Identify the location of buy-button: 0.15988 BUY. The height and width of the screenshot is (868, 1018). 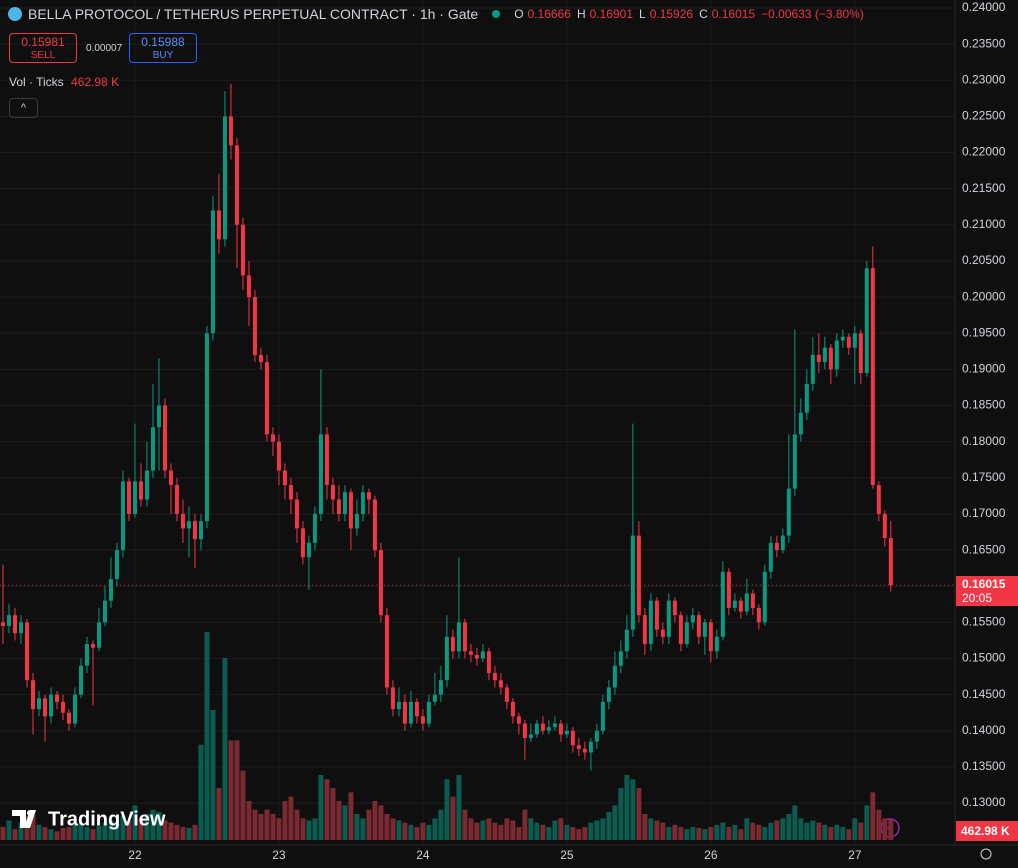
(163, 48).